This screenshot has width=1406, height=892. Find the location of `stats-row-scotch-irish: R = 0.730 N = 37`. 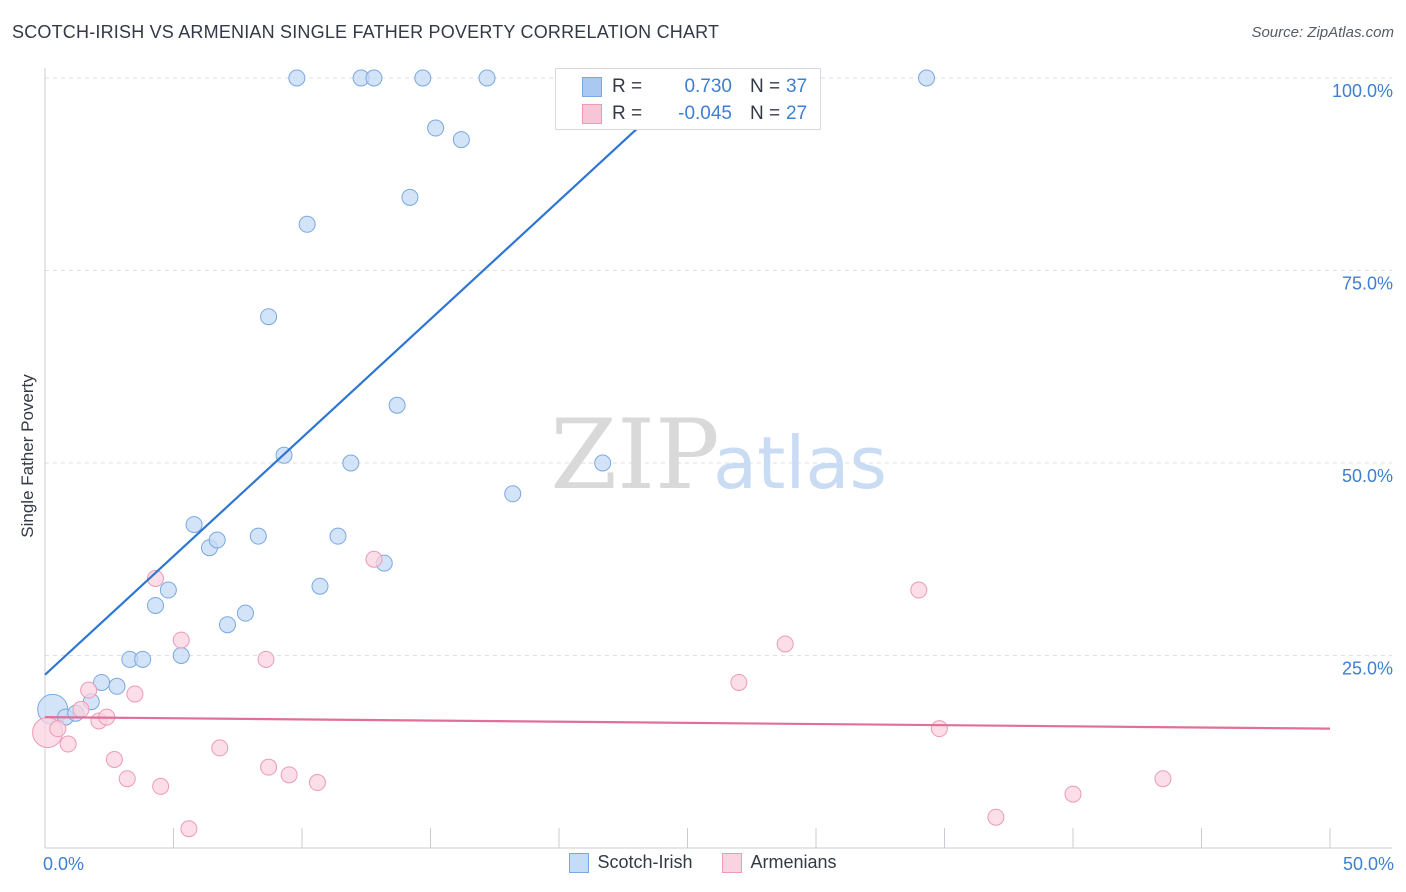

stats-row-scotch-irish: R = 0.730 N = 37 is located at coordinates (694, 87).